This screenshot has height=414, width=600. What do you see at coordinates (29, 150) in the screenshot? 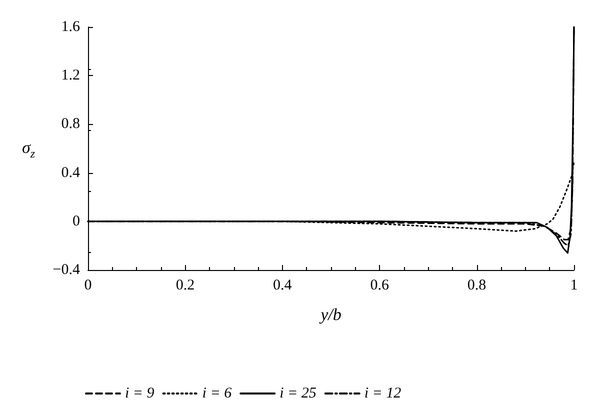
I see `y-axis-title: σ$_{z}$` at bounding box center [29, 150].